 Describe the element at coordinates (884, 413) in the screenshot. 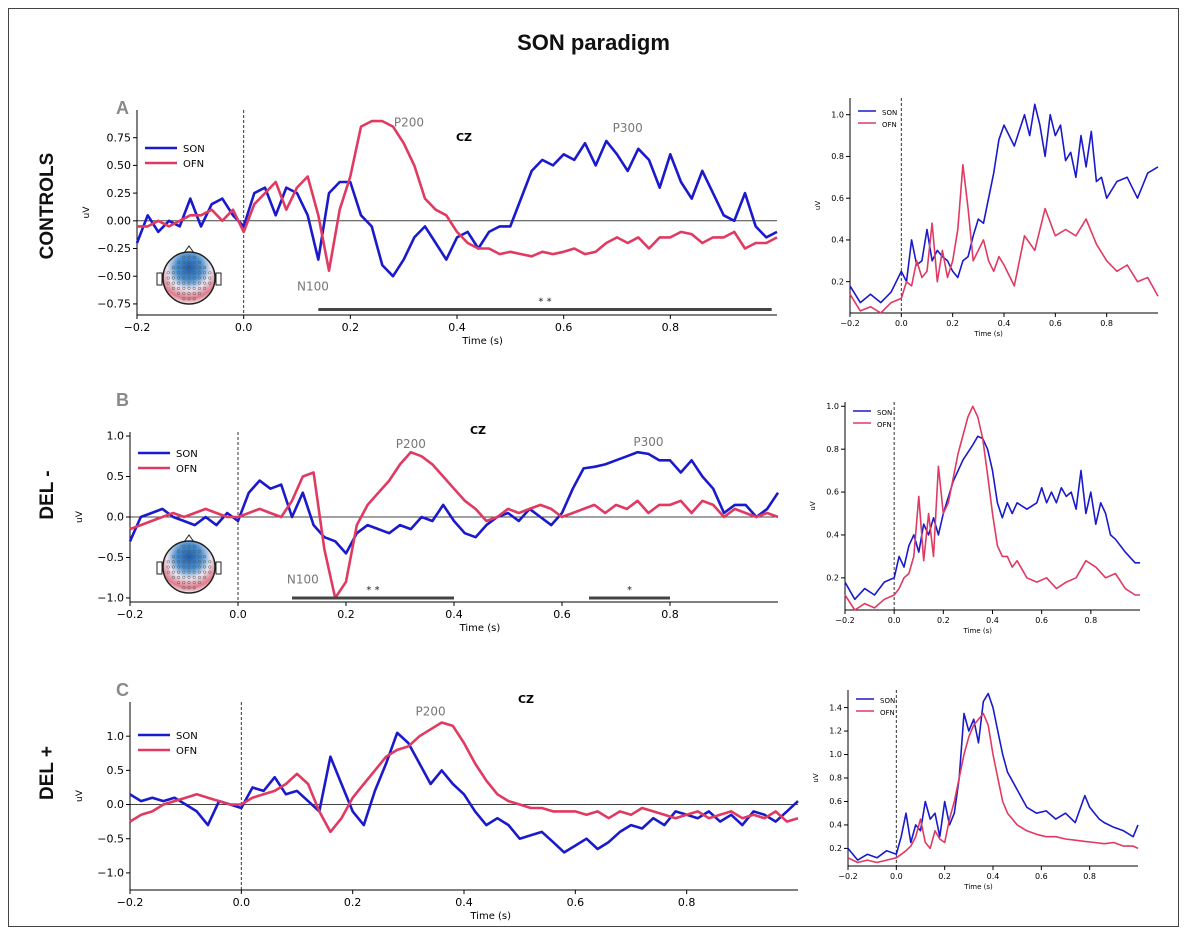

I see `legend-label-son-b-inset: SON` at that location.